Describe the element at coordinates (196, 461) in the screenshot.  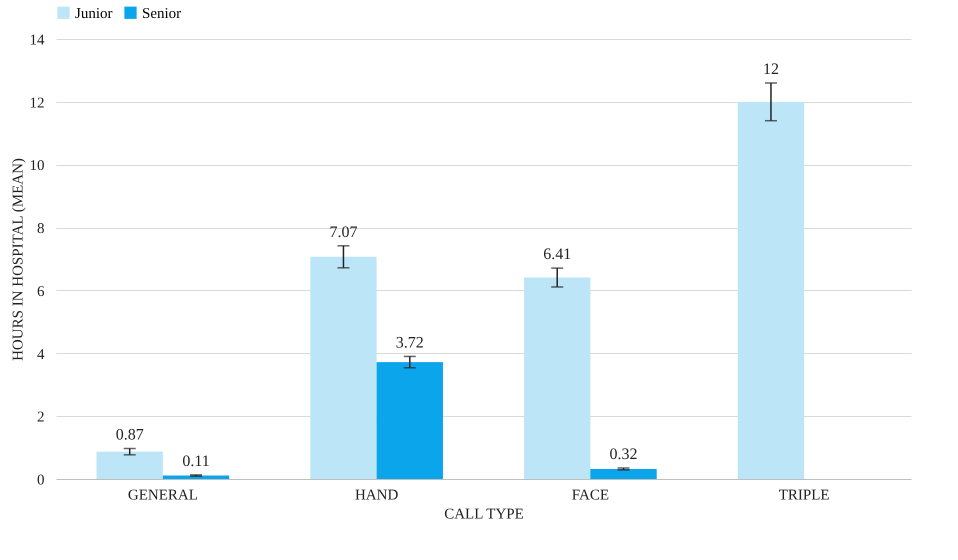
I see `data-label: 0.11` at that location.